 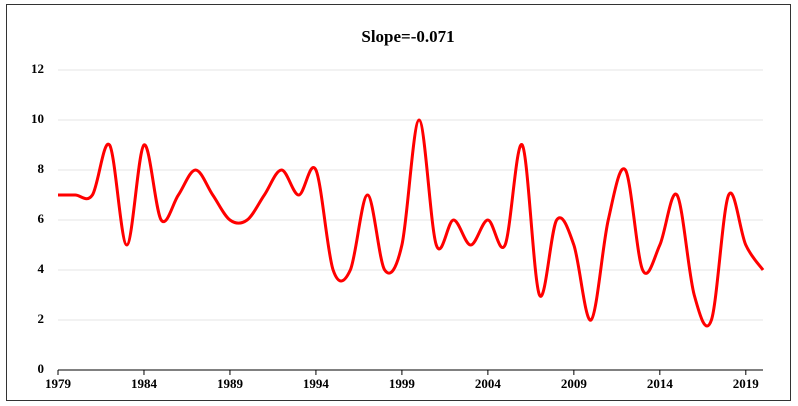 I want to click on y-tick-label: 6, so click(x=41, y=218).